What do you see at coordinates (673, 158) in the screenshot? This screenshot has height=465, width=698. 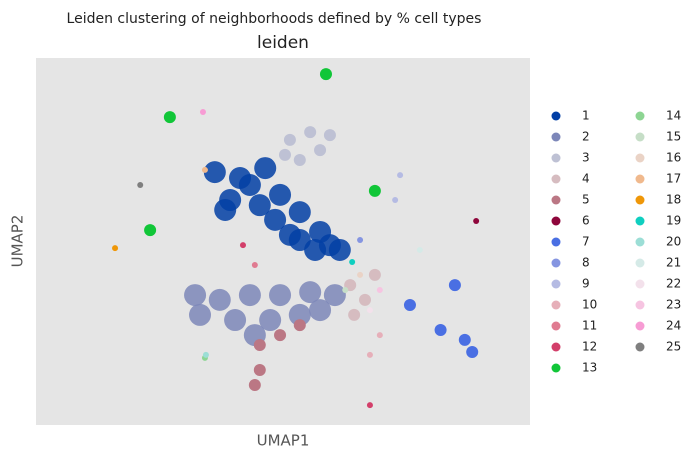 I see `legend-label: 16` at bounding box center [673, 158].